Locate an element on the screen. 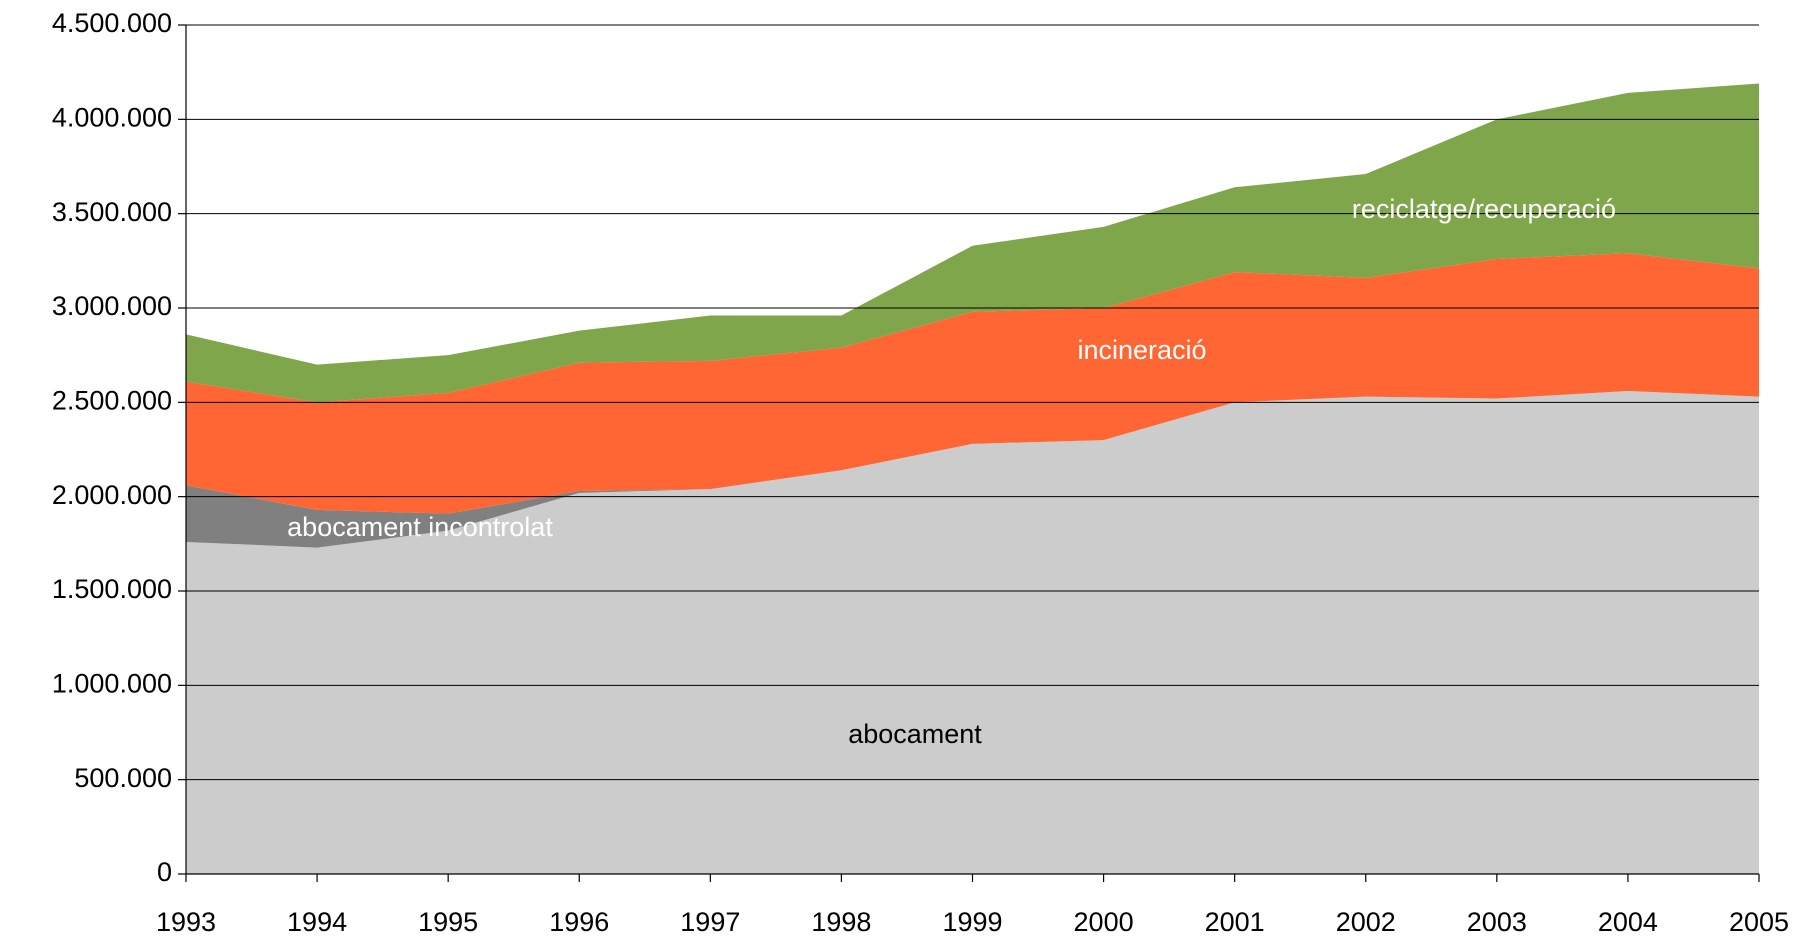  x-tick-label: 2000 is located at coordinates (1104, 922).